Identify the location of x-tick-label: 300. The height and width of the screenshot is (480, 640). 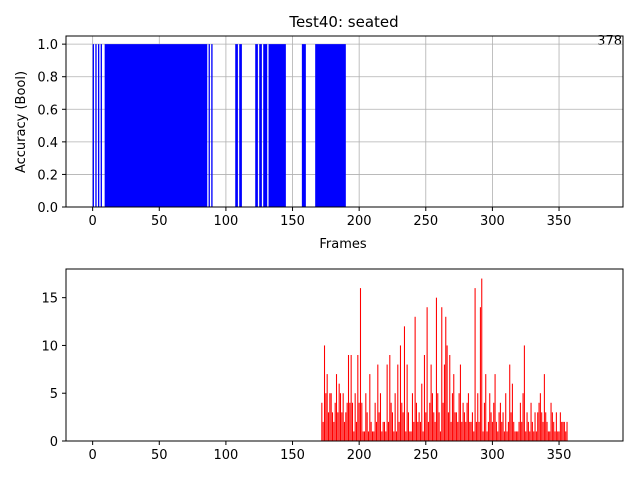
(492, 221).